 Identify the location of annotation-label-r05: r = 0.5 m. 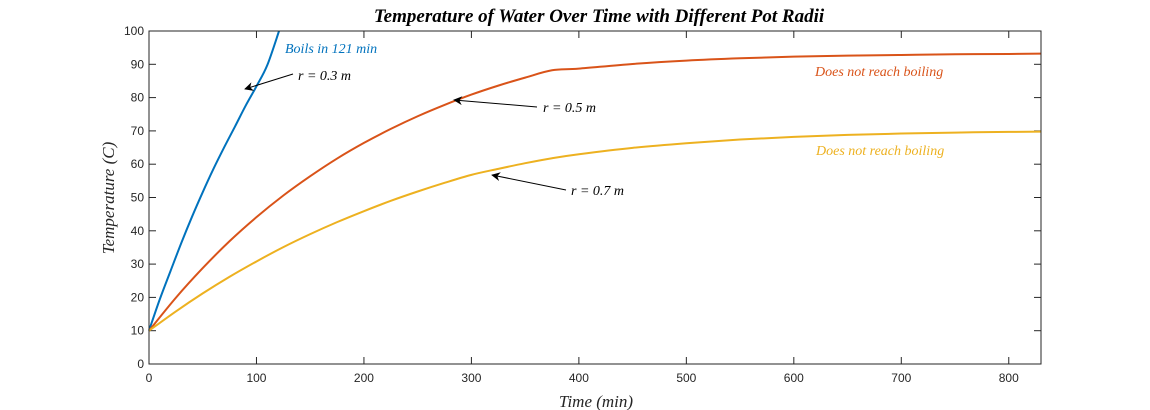
(569, 108).